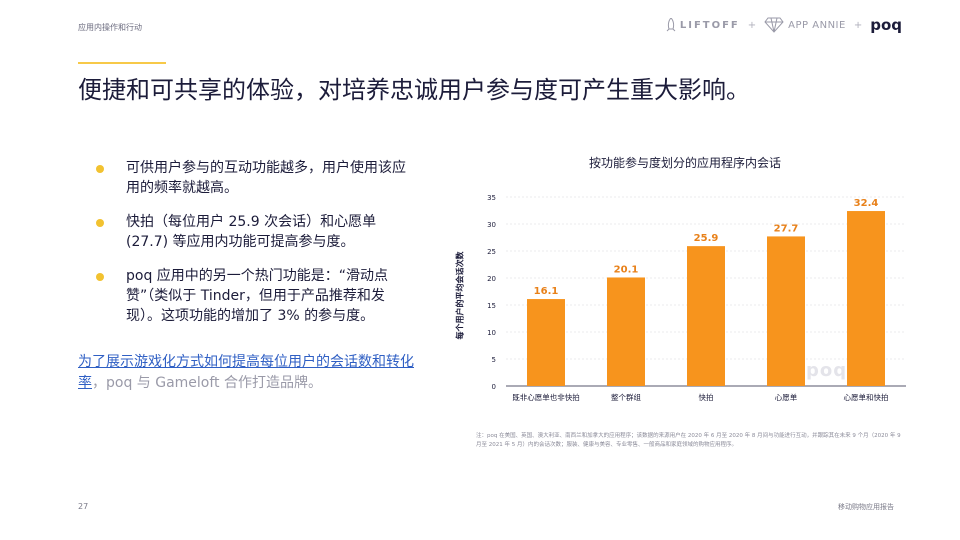 Image resolution: width=960 pixels, height=540 pixels. I want to click on data-label: 32.4, so click(866, 203).